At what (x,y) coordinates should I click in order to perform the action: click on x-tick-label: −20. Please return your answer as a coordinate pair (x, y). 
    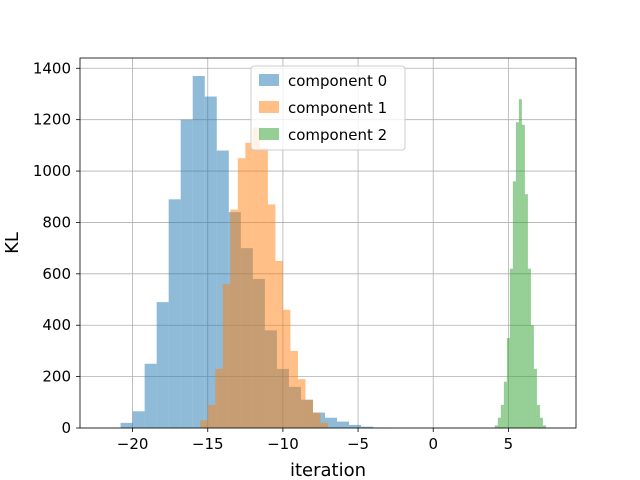
    Looking at the image, I should click on (133, 444).